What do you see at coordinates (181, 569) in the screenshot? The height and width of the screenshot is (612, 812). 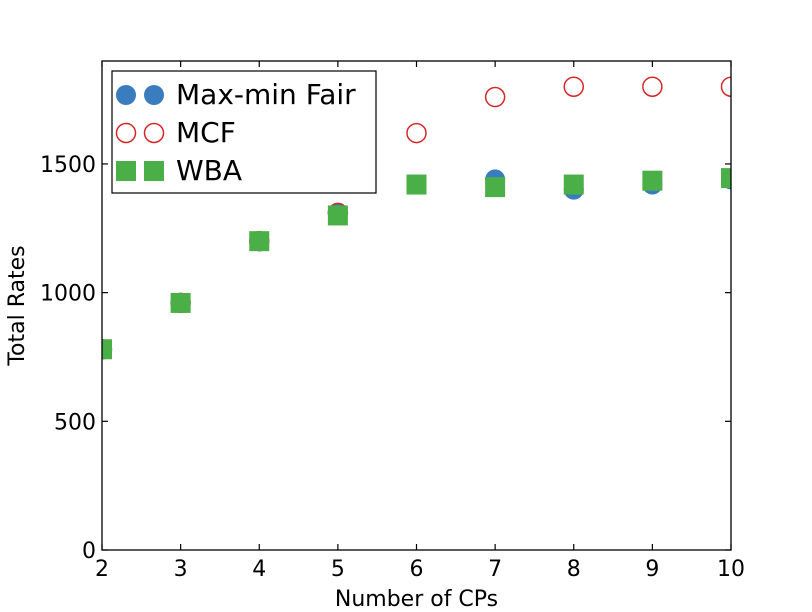 I see `x-tick-label: 3` at bounding box center [181, 569].